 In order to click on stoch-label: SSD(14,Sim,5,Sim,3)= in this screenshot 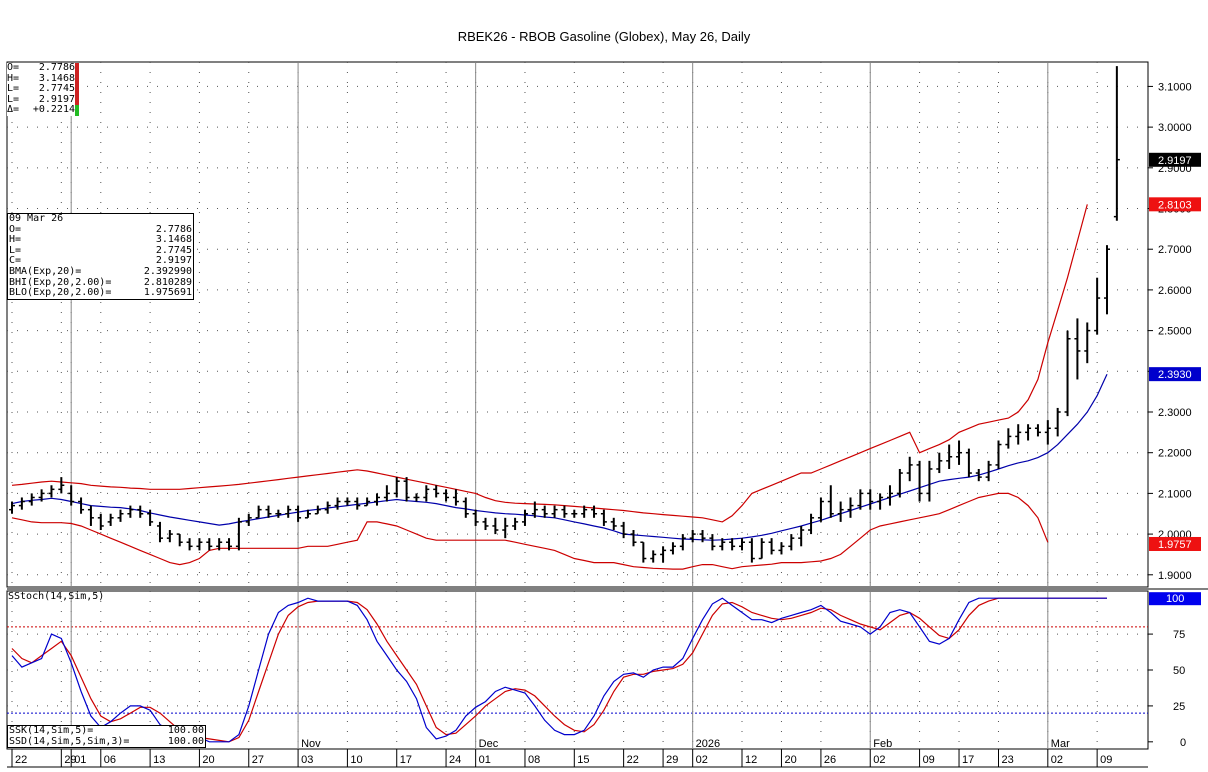, I will do `click(69, 741)`.